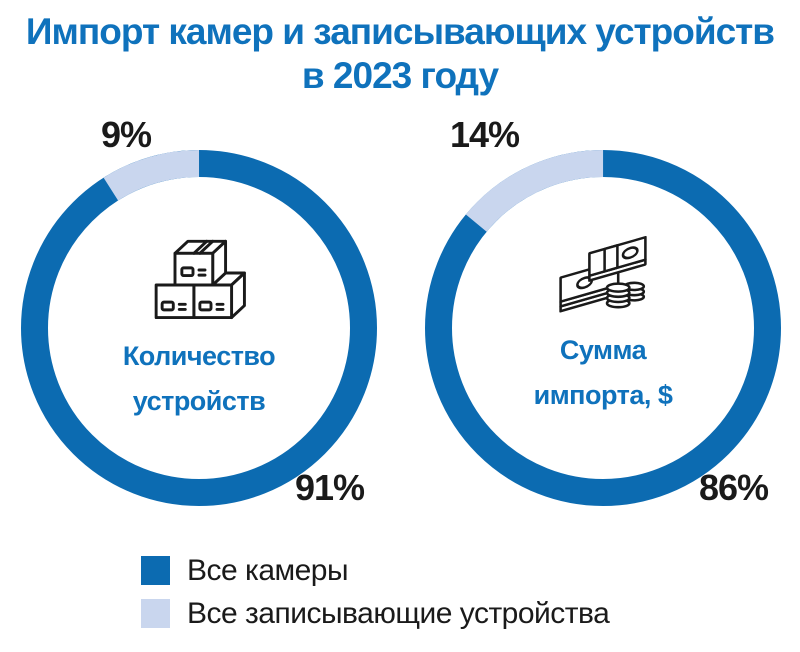 Image resolution: width=800 pixels, height=652 pixels. What do you see at coordinates (603, 274) in the screenshot?
I see `money-icon` at bounding box center [603, 274].